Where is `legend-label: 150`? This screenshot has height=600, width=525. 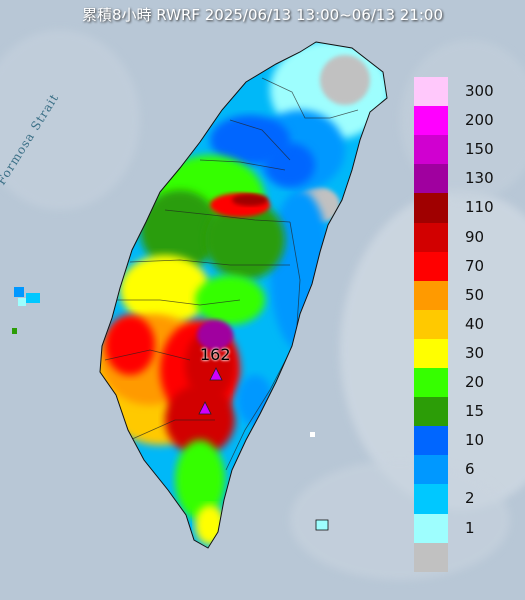
legend-label: 150 is located at coordinates (479, 149).